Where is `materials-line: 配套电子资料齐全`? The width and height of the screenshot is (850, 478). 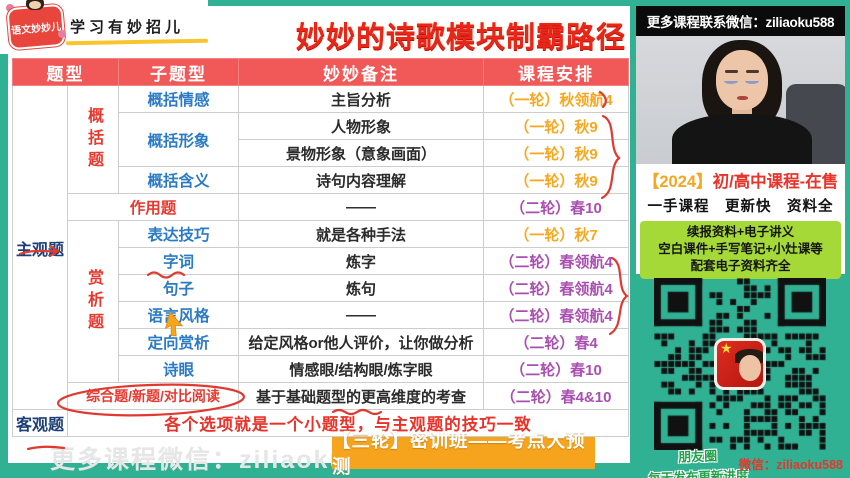 materials-line: 配套电子资料齐全 is located at coordinates (740, 266).